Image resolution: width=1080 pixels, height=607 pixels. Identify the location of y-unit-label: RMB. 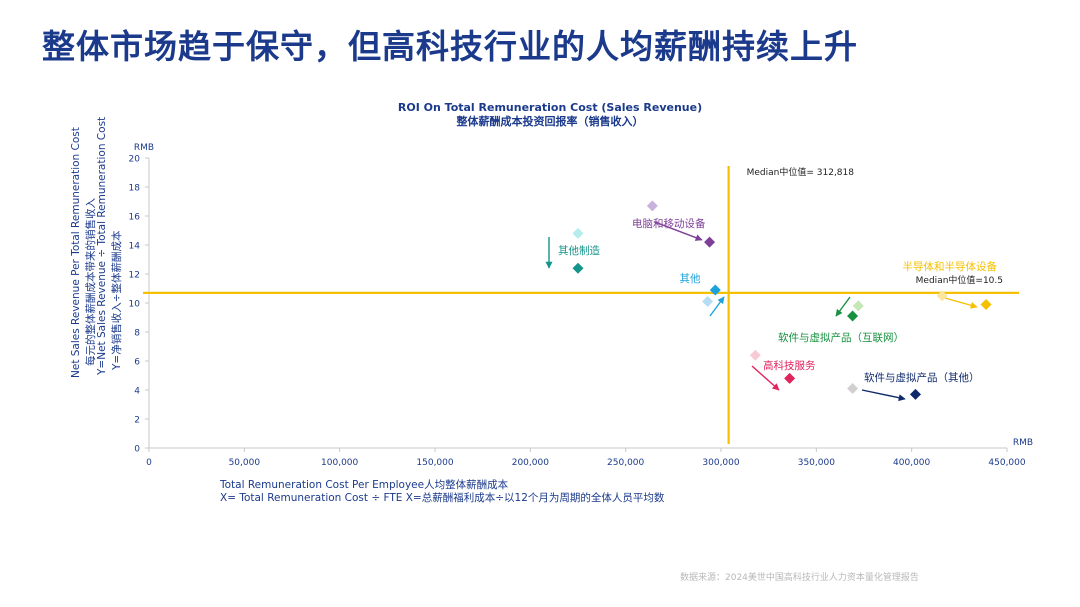
(144, 148).